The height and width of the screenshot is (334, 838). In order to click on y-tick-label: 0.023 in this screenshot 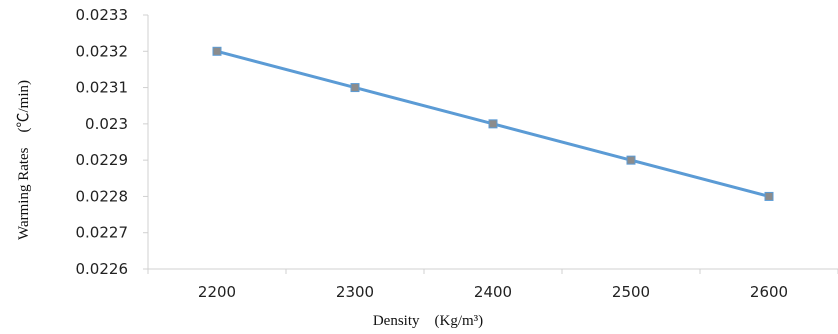, I will do `click(106, 124)`.